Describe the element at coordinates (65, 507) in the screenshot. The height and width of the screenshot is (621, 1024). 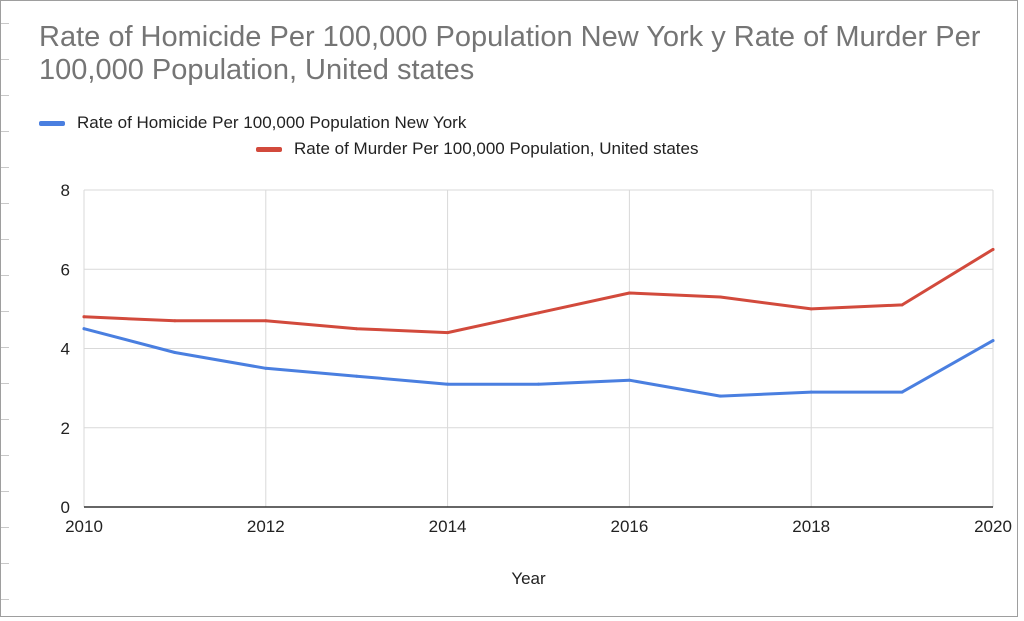
I see `y-tick-label: 0` at that location.